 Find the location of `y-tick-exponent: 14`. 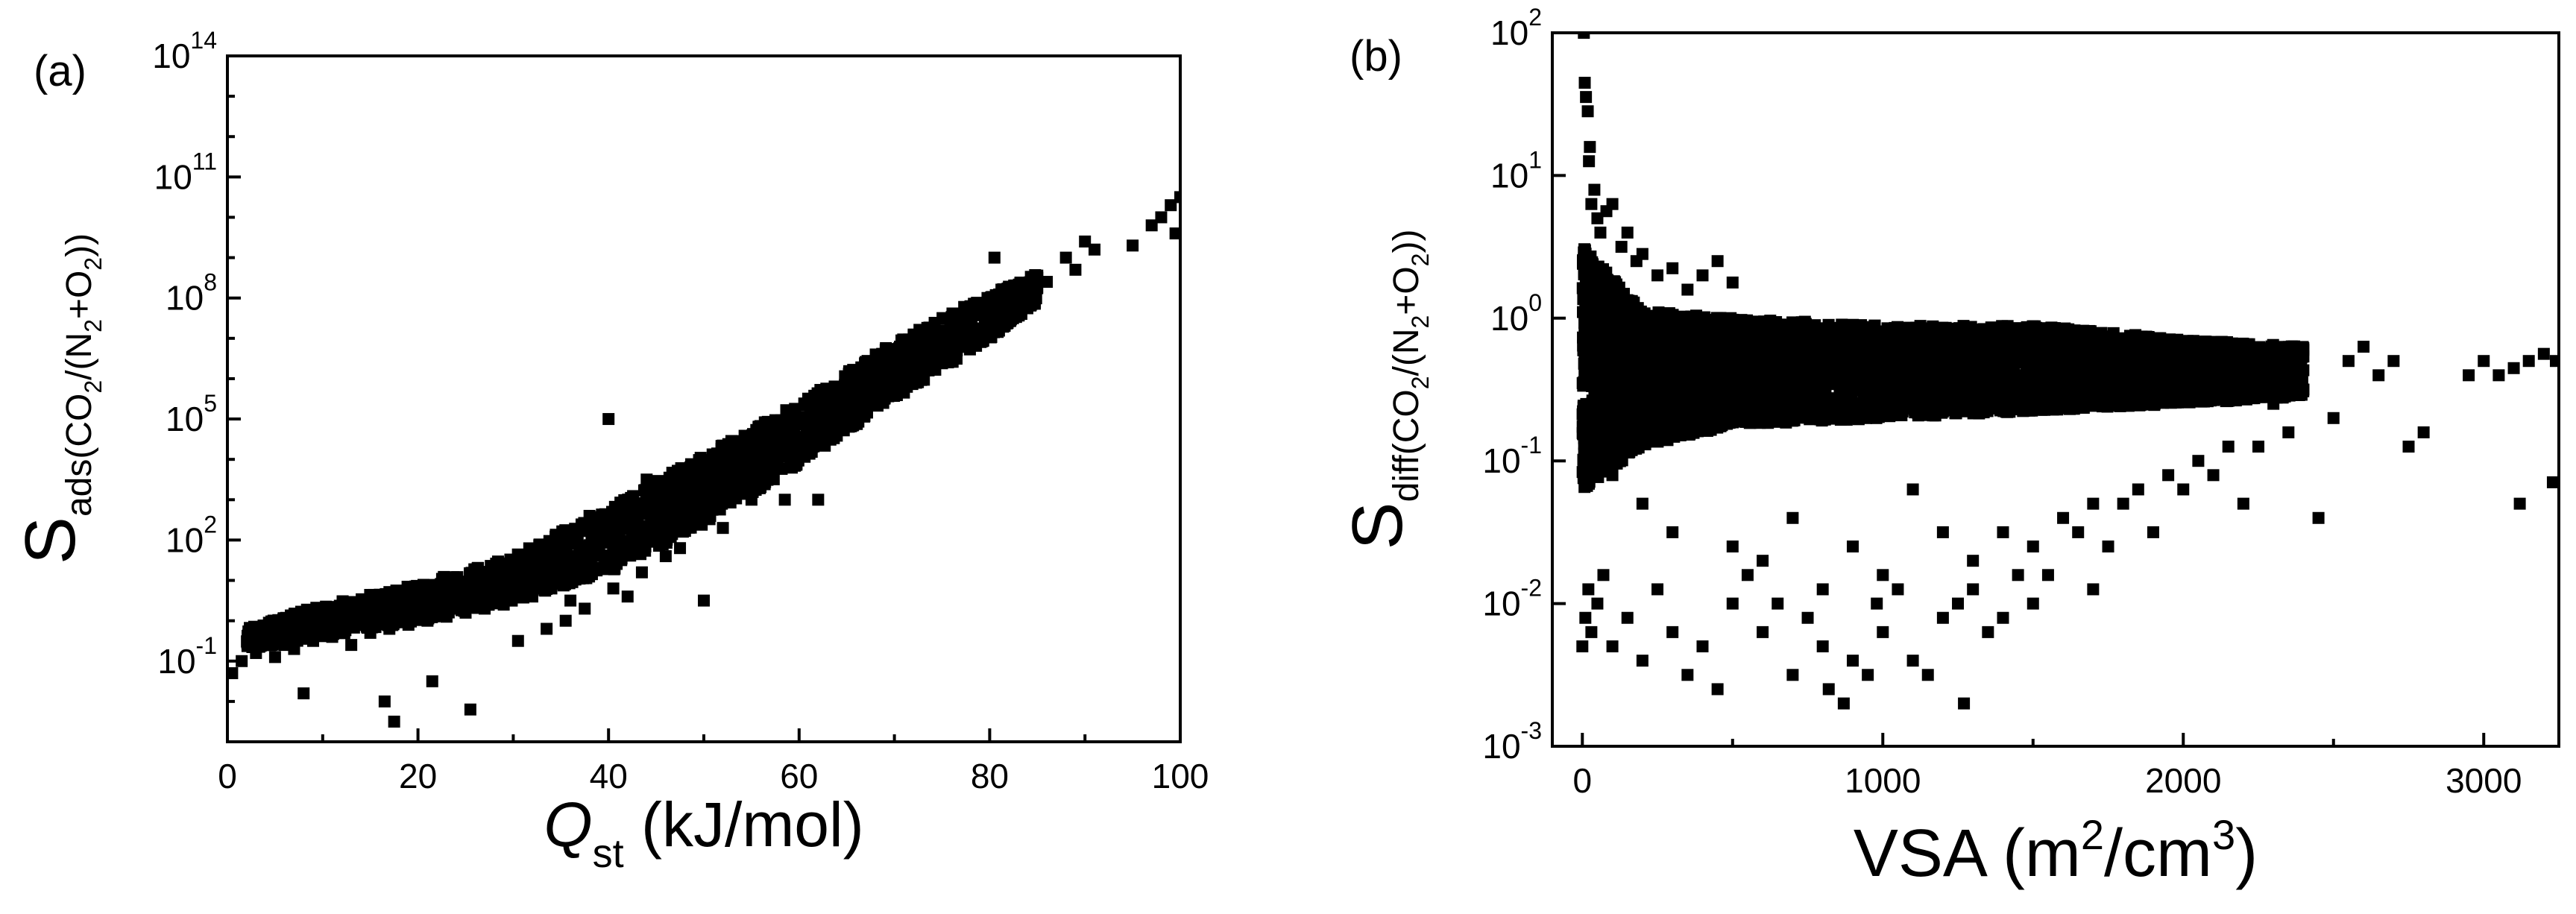

y-tick-exponent: 14 is located at coordinates (203, 40).